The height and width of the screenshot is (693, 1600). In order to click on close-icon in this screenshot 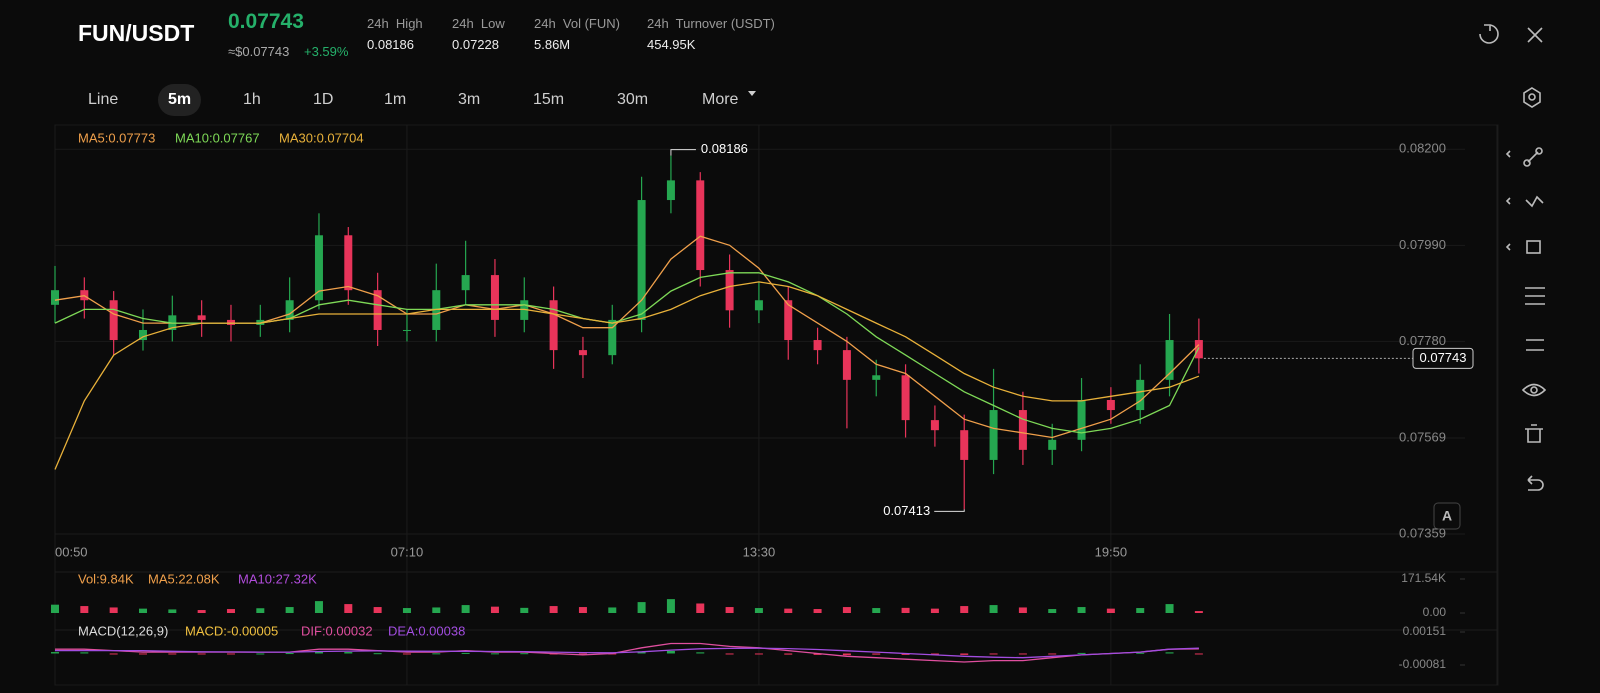, I will do `click(1535, 35)`.